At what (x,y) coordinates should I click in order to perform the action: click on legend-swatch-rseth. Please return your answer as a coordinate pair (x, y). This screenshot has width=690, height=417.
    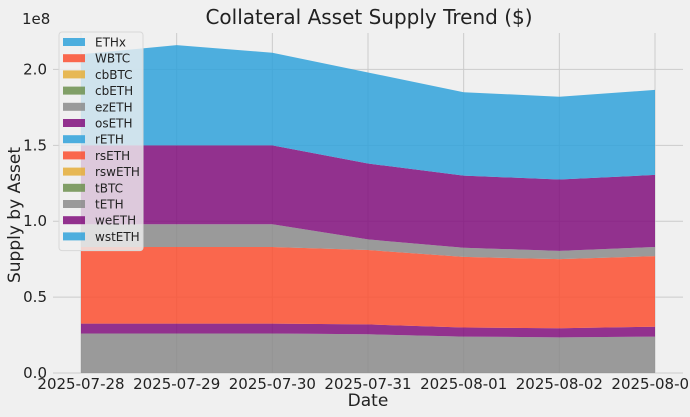
    Looking at the image, I should click on (74, 155).